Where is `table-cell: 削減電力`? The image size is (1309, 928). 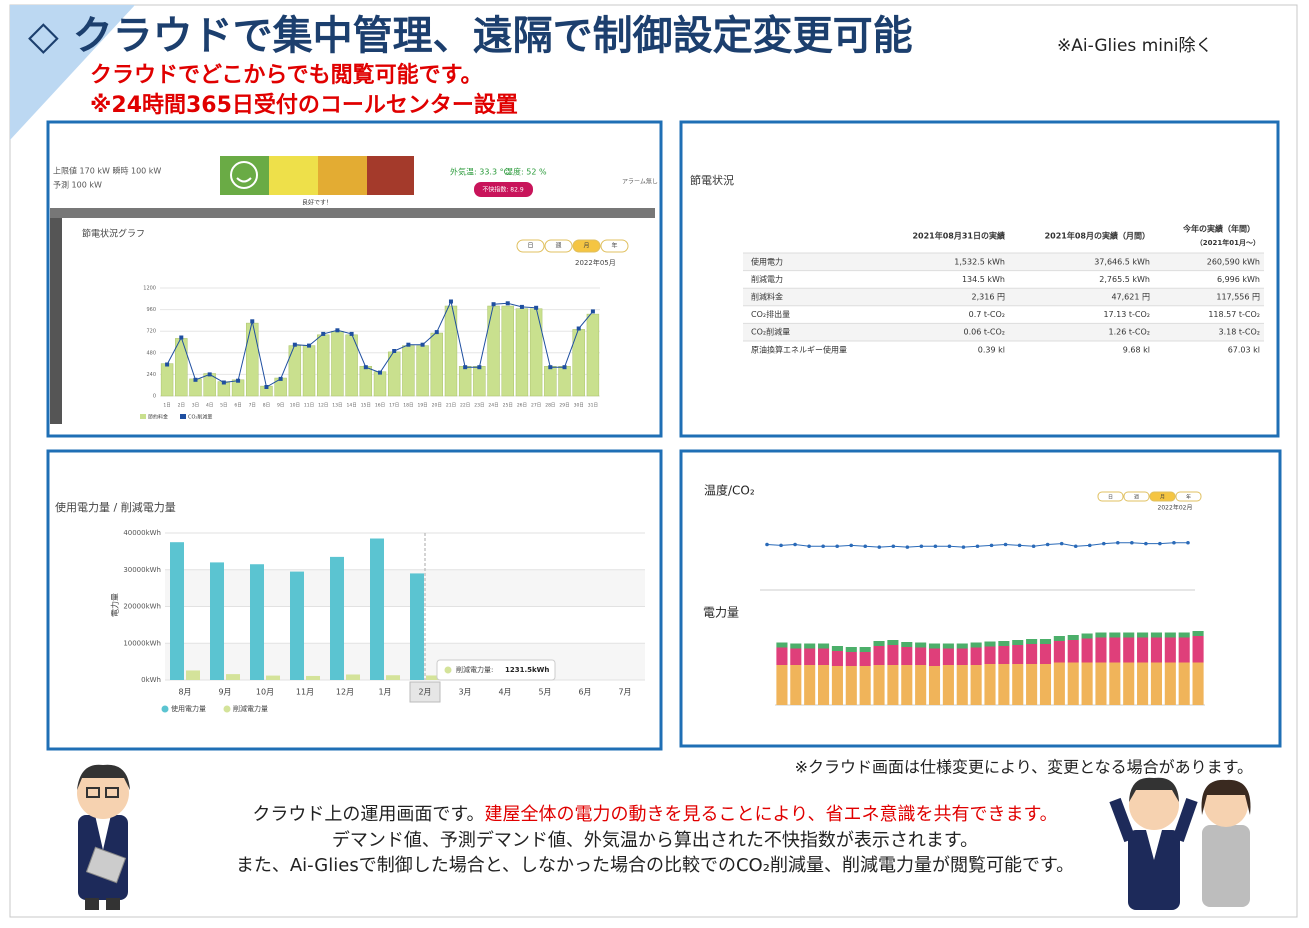 table-cell: 削減電力 is located at coordinates (767, 279).